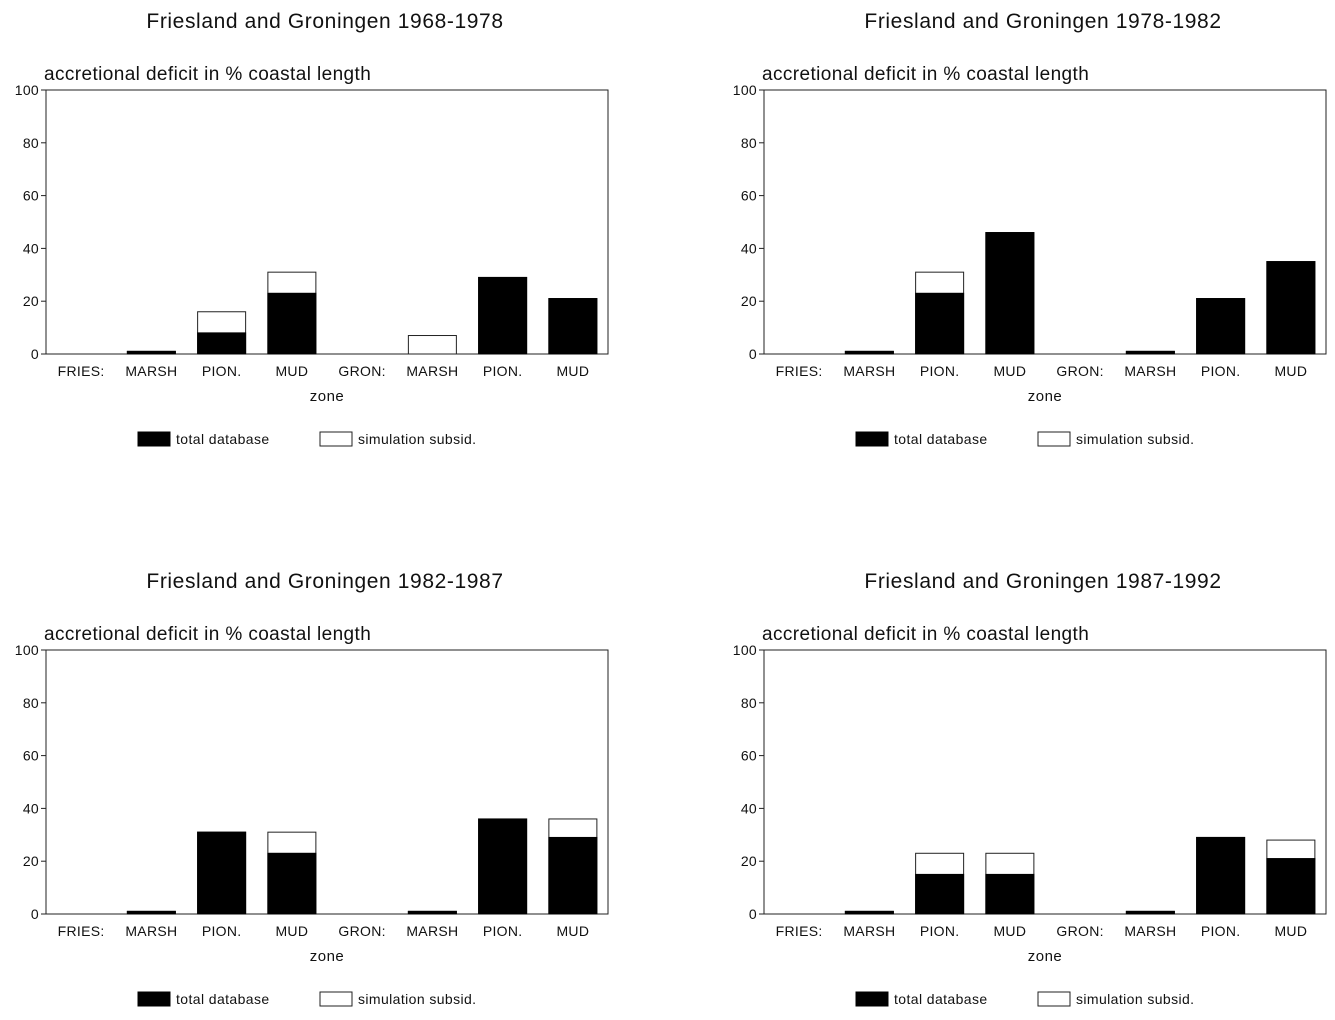 The width and height of the screenshot is (1335, 1020). I want to click on chart-title: Friesland and Groningen 1968-1978, so click(325, 21).